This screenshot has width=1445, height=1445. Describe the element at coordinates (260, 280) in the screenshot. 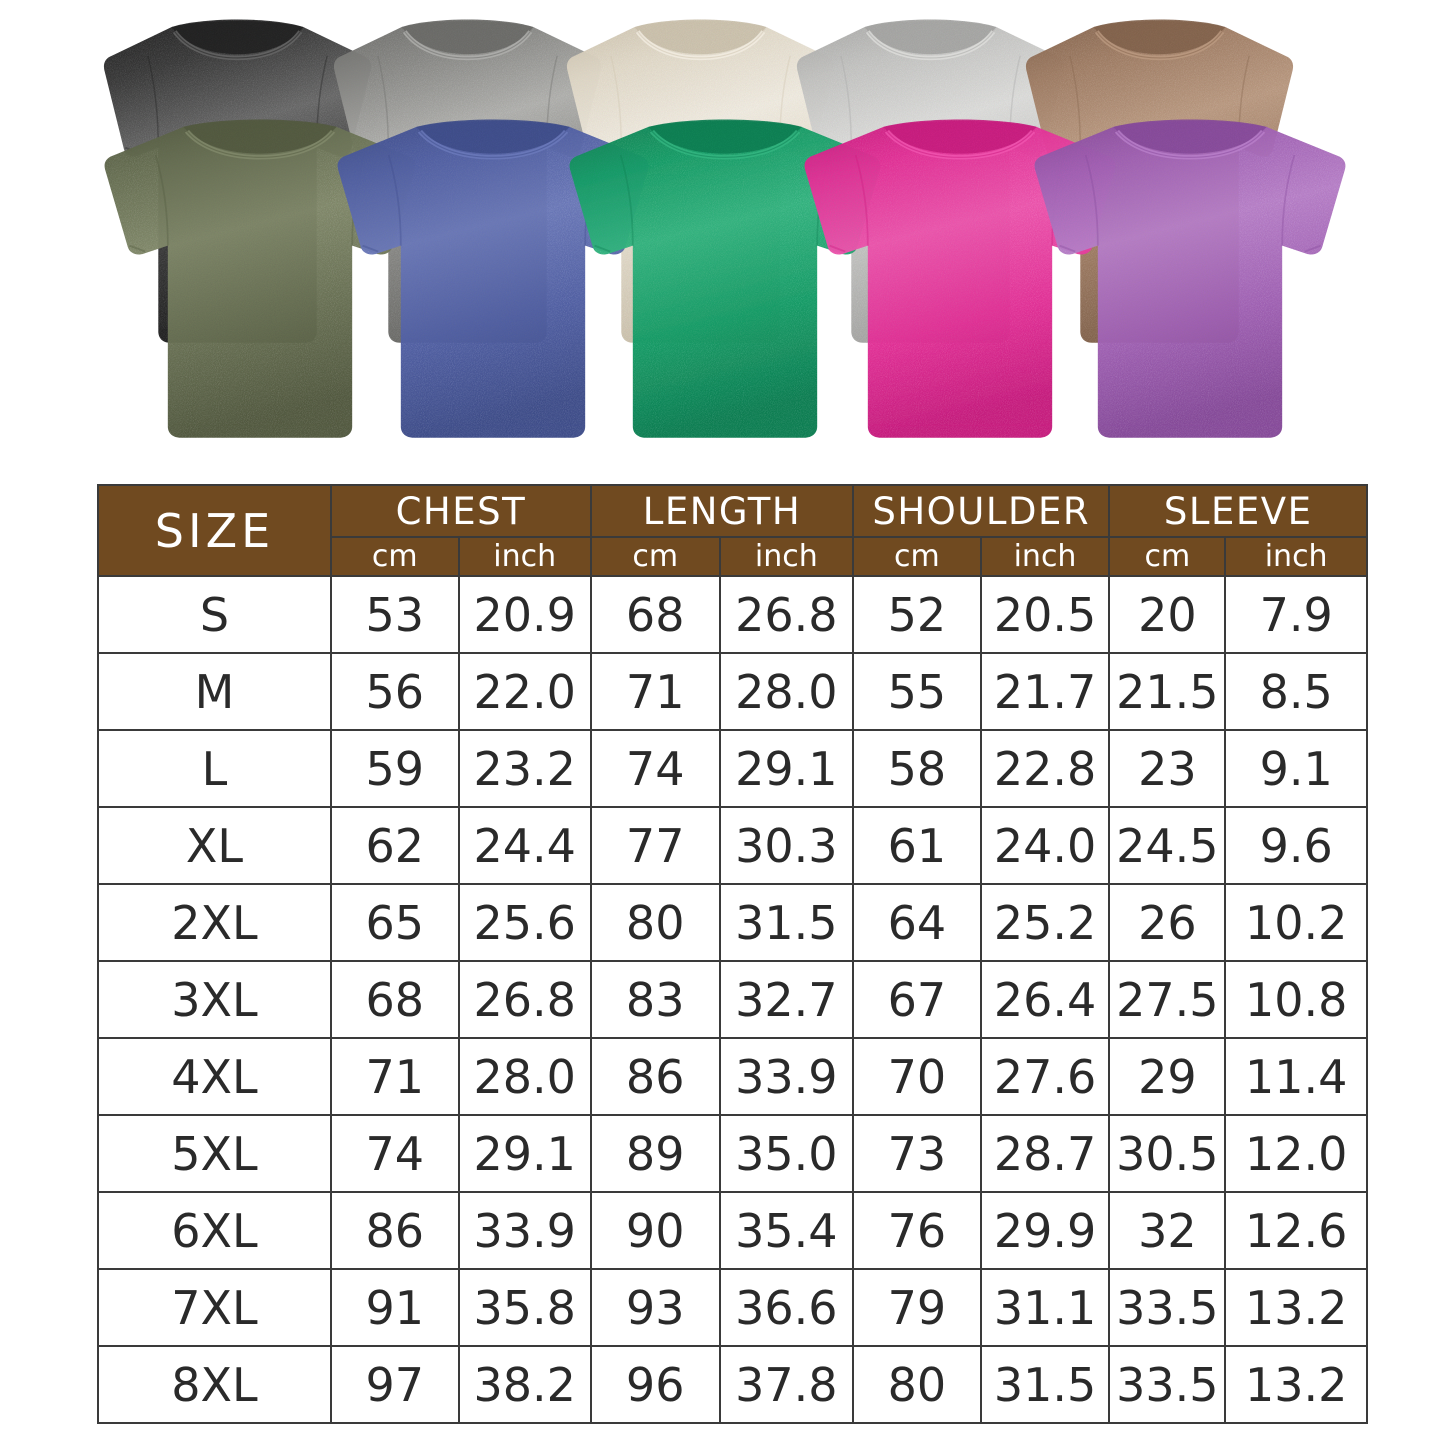

I see `olive-green-tshirt` at that location.